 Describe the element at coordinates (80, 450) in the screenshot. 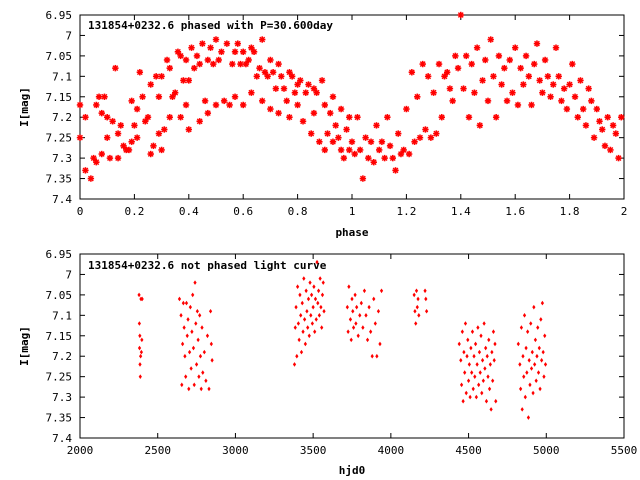

I see `bottom-x-tick-label: 2000` at that location.